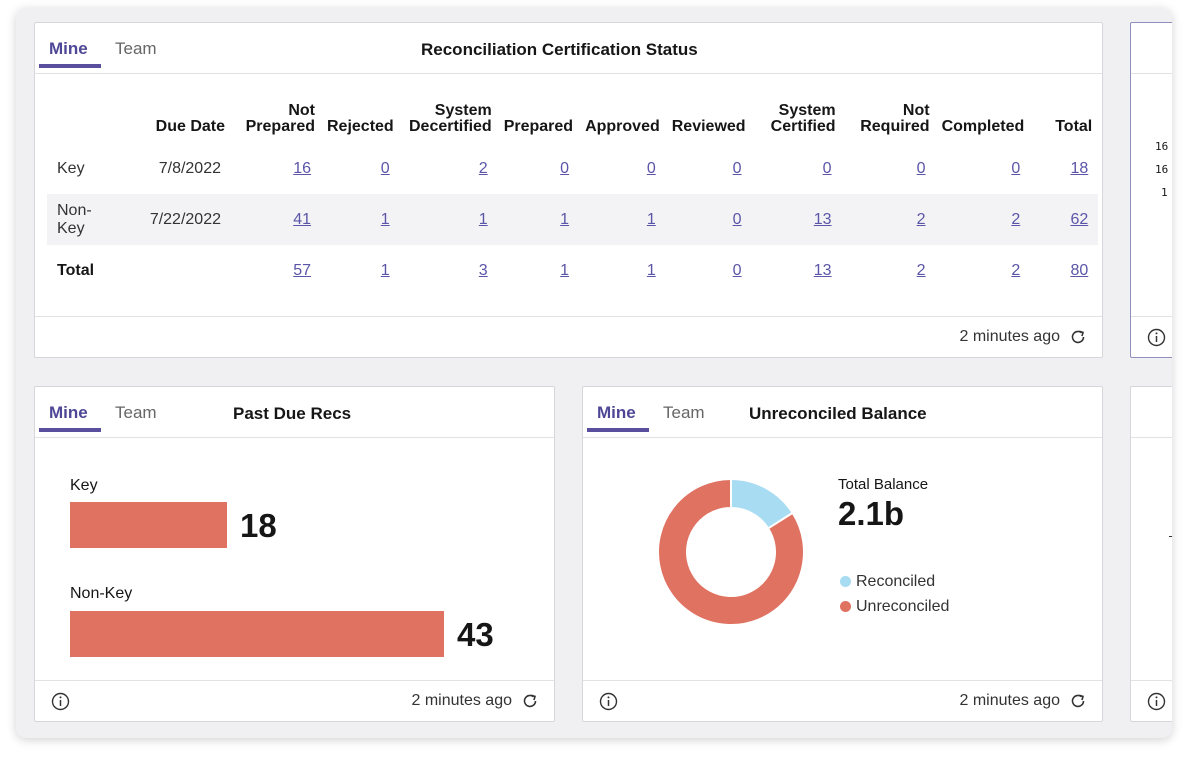 The width and height of the screenshot is (1188, 762). What do you see at coordinates (845, 581) in the screenshot?
I see `legend-dot-reconciled` at bounding box center [845, 581].